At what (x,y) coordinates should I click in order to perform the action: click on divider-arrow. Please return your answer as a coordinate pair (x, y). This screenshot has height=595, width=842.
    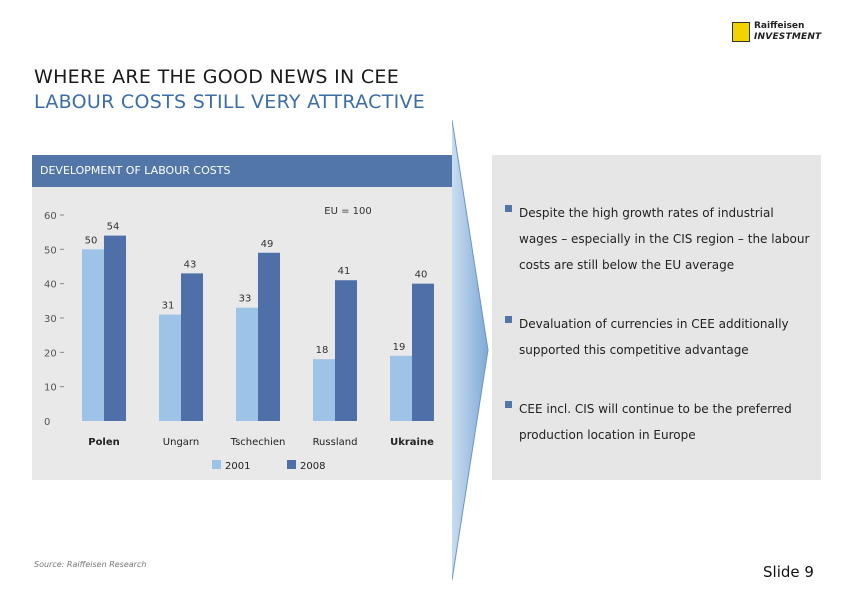
    Looking at the image, I should click on (470, 350).